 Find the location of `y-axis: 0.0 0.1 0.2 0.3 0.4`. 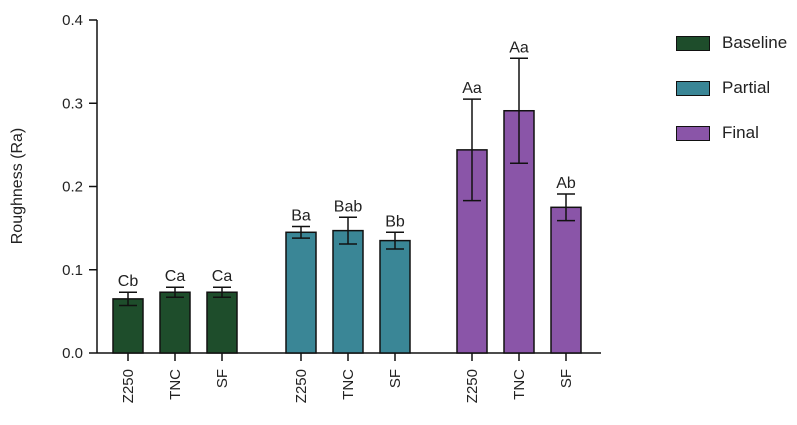

y-axis: 0.0 0.1 0.2 0.3 0.4 is located at coordinates (80, 187).